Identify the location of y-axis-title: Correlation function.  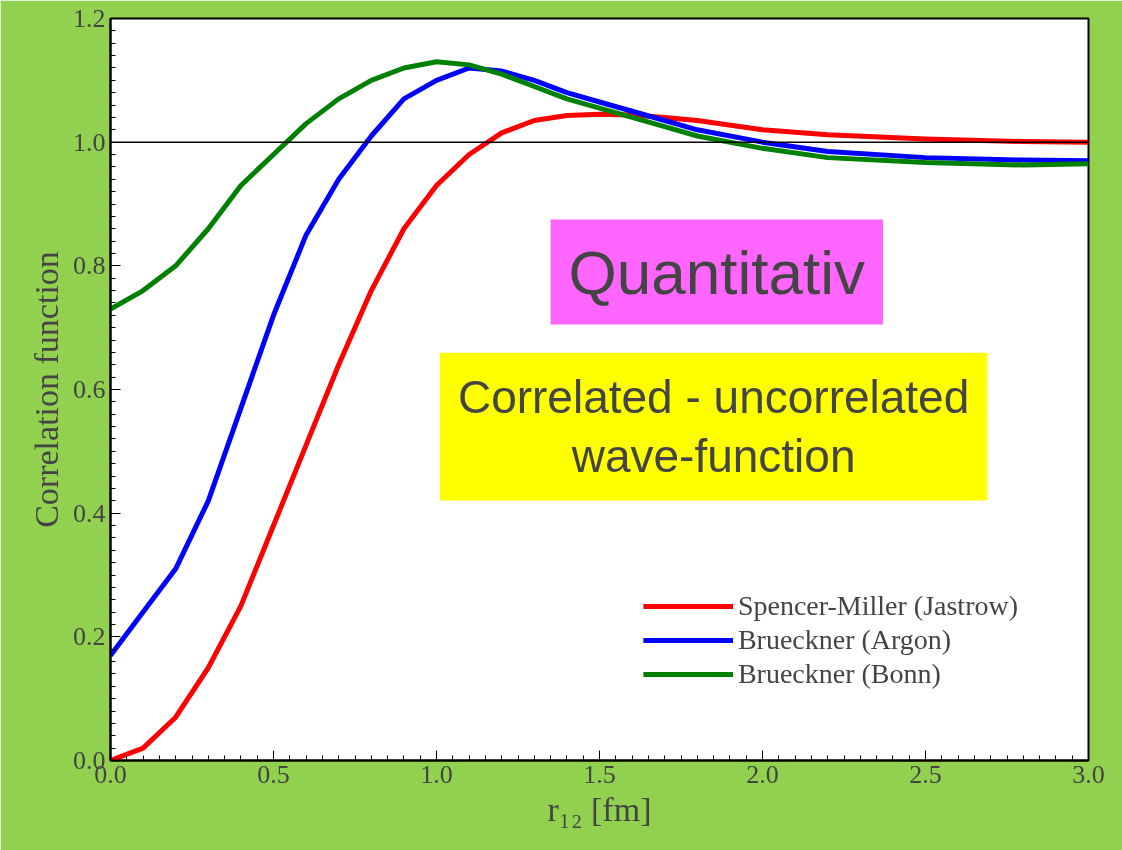
(46, 389).